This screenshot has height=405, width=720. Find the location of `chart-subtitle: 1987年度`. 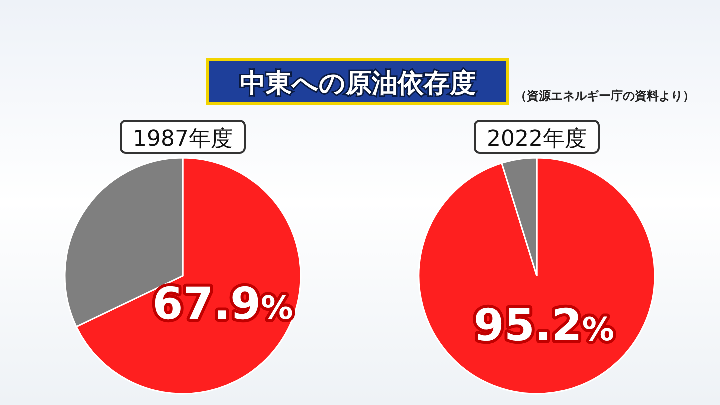

chart-subtitle: 1987年度 is located at coordinates (183, 139).